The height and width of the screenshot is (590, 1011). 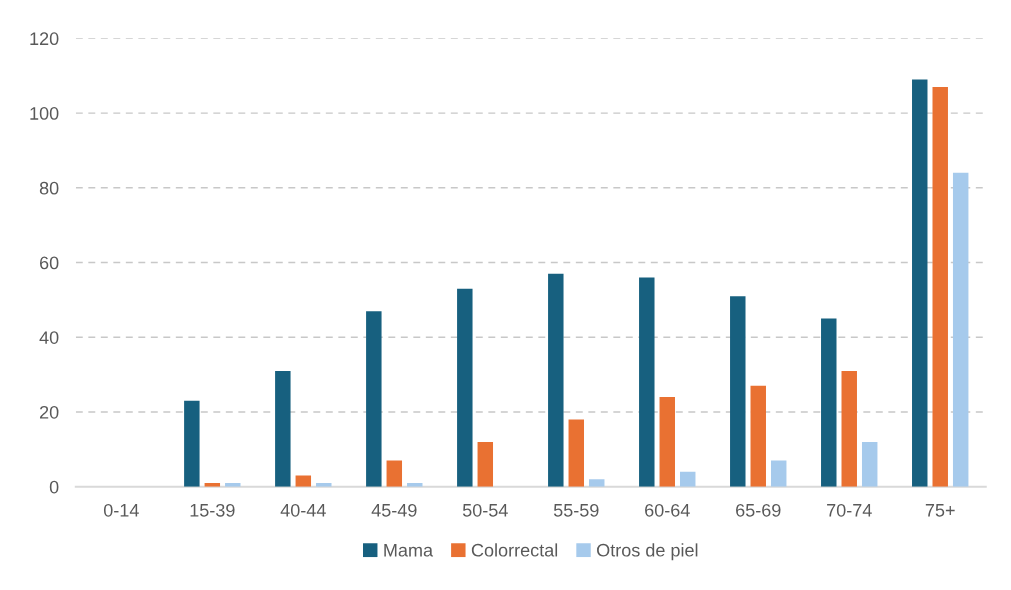 What do you see at coordinates (54, 487) in the screenshot?
I see `y-tick-label: 0` at bounding box center [54, 487].